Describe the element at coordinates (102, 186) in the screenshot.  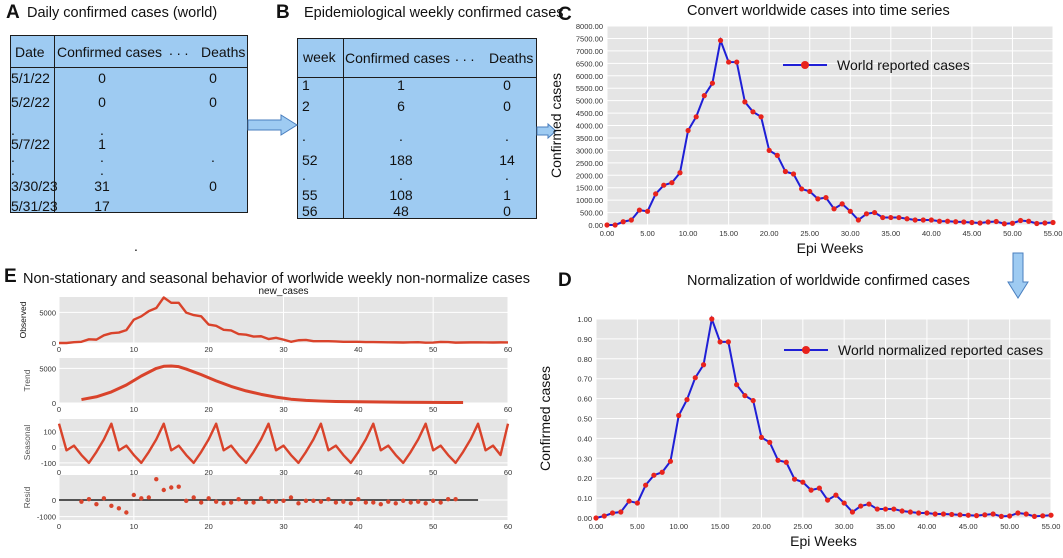
I see `table-a-confirmed-cell: 31` at that location.